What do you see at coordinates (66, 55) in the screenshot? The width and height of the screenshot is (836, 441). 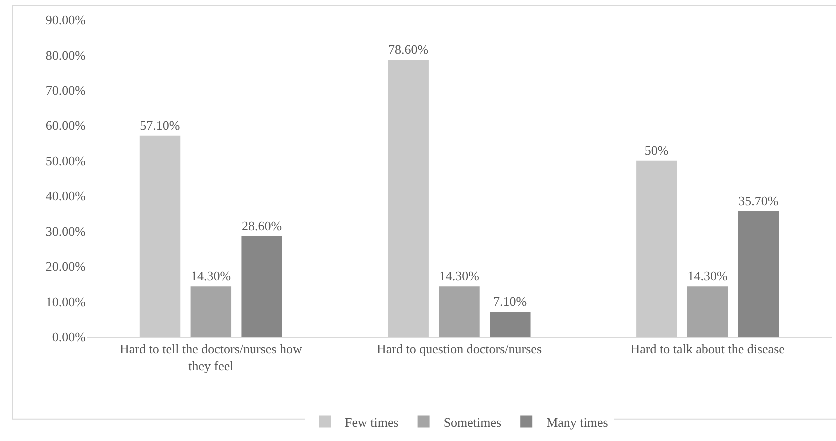 I see `y-tick-label: 80.00%` at bounding box center [66, 55].